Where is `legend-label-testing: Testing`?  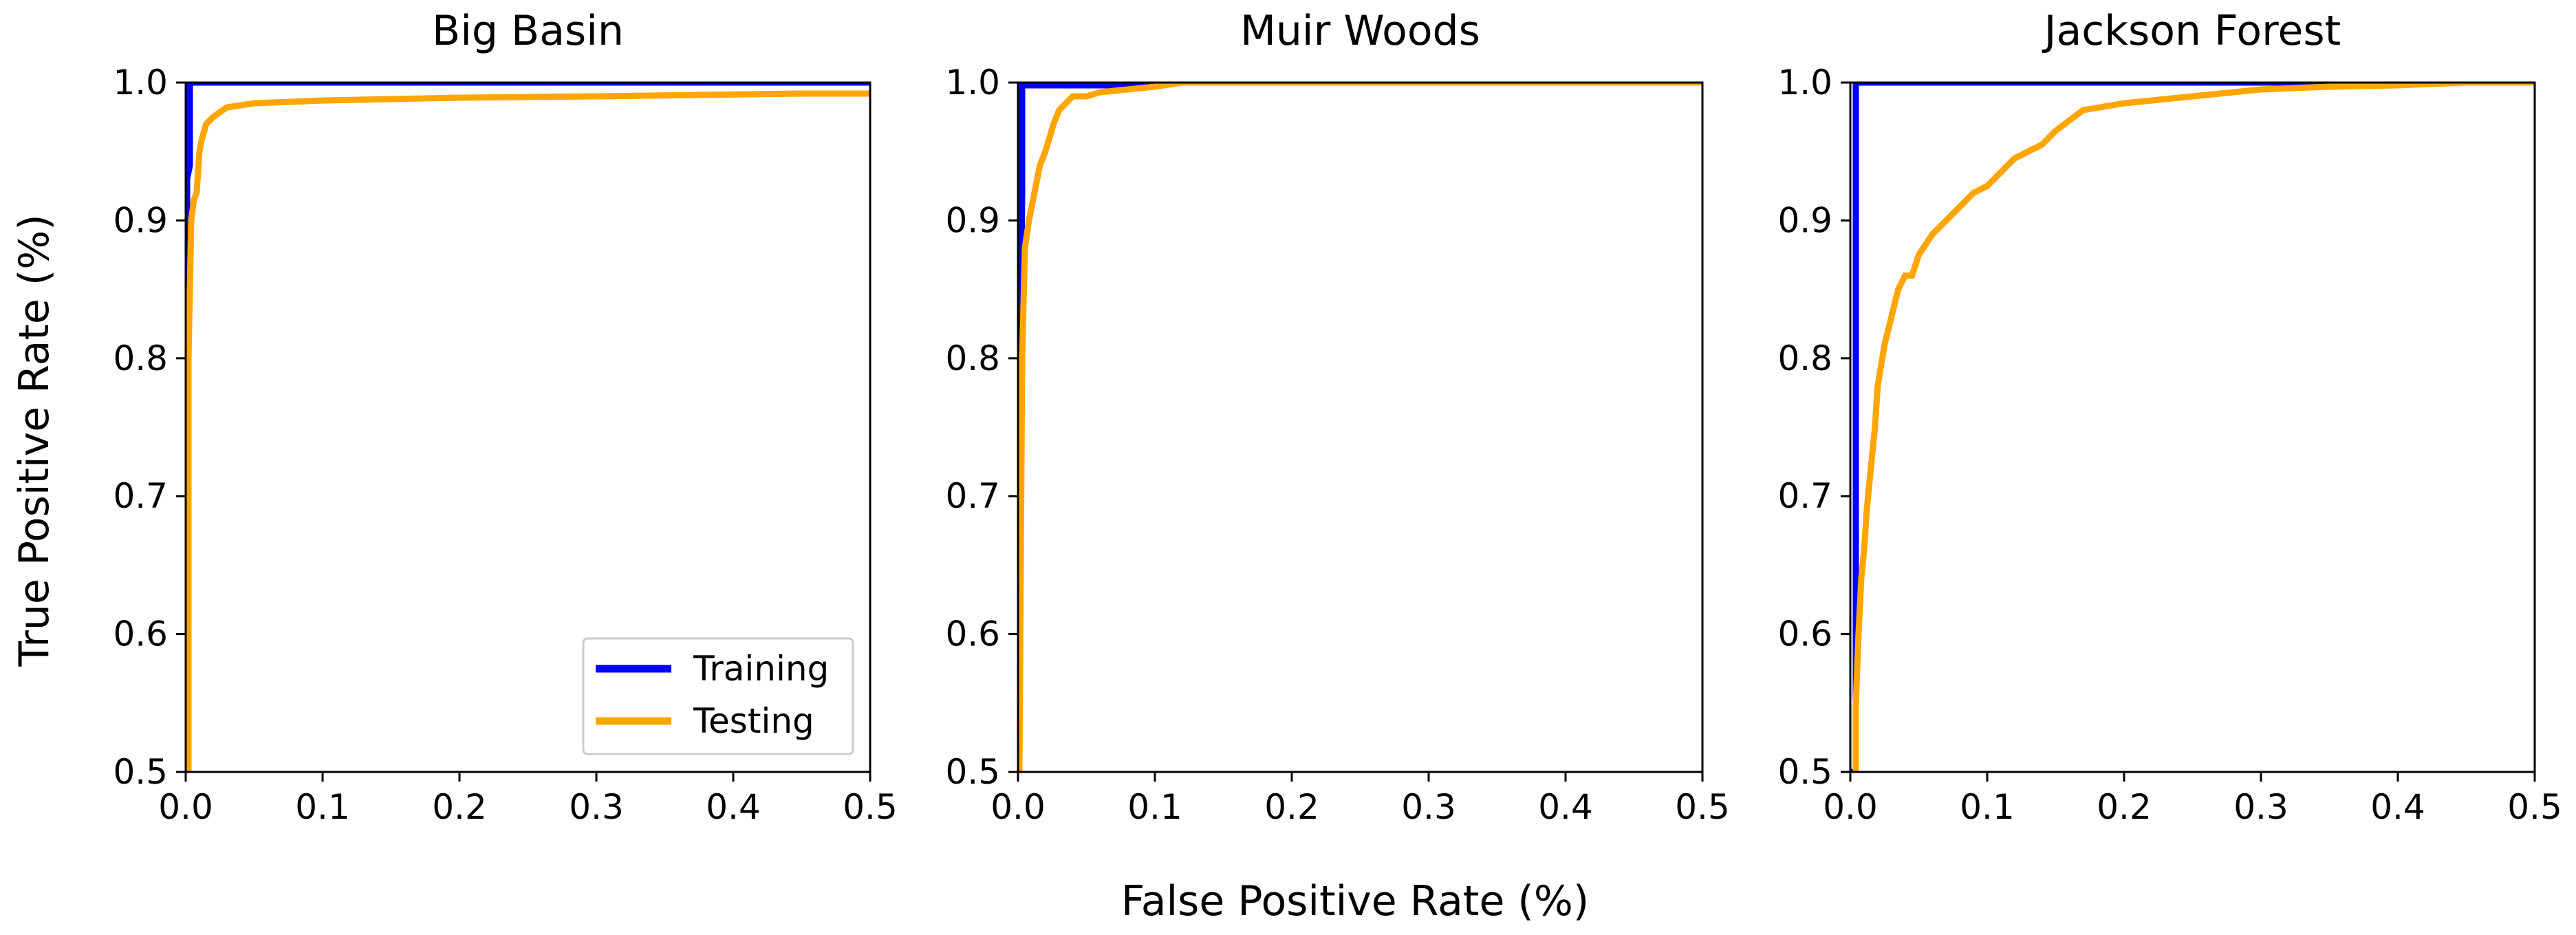 legend-label-testing: Testing is located at coordinates (753, 721).